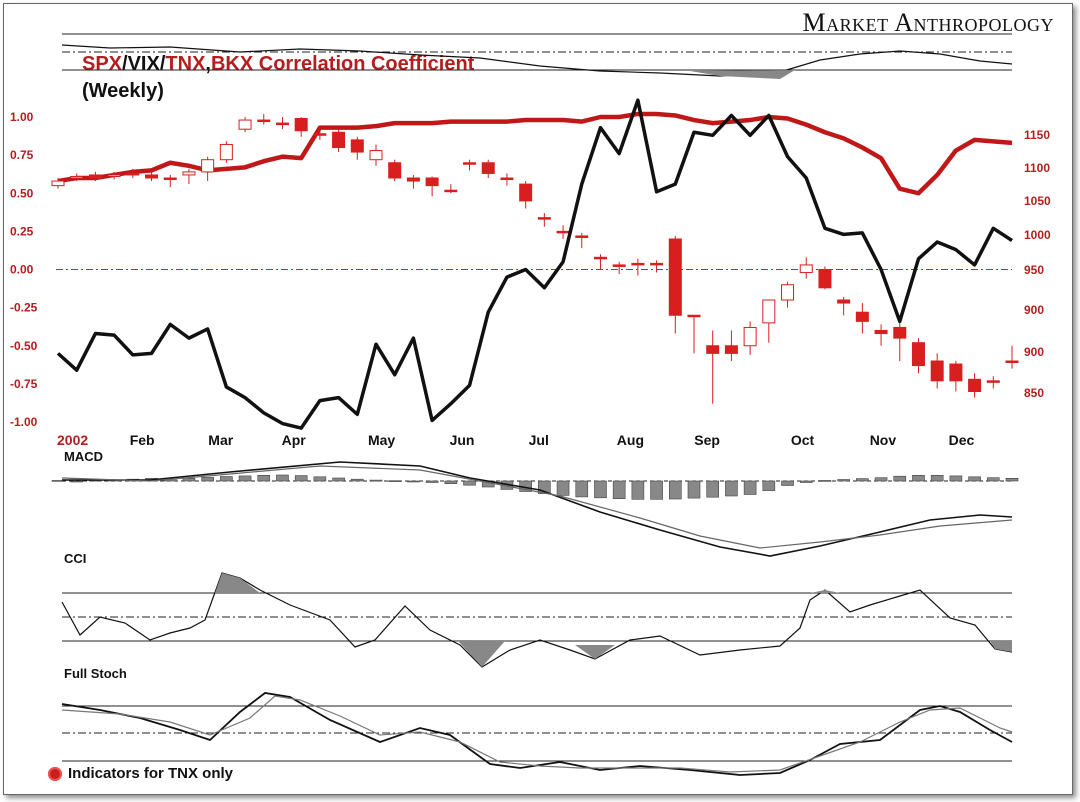 This screenshot has height=802, width=1080. What do you see at coordinates (24, 422) in the screenshot?
I see `y-left-tick-label: -1.00` at bounding box center [24, 422].